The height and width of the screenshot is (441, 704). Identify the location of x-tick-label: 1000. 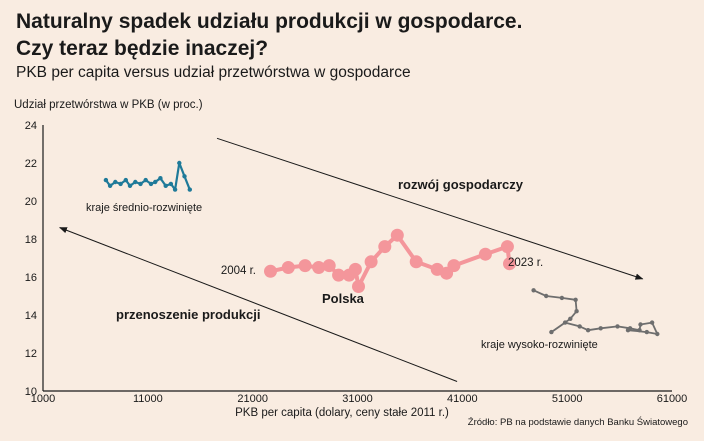
(43, 399).